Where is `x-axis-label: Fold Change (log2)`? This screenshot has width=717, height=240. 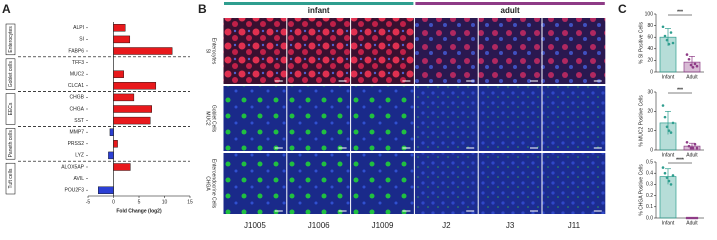
x-axis-label: Fold Change (log2) is located at coordinates (139, 211).